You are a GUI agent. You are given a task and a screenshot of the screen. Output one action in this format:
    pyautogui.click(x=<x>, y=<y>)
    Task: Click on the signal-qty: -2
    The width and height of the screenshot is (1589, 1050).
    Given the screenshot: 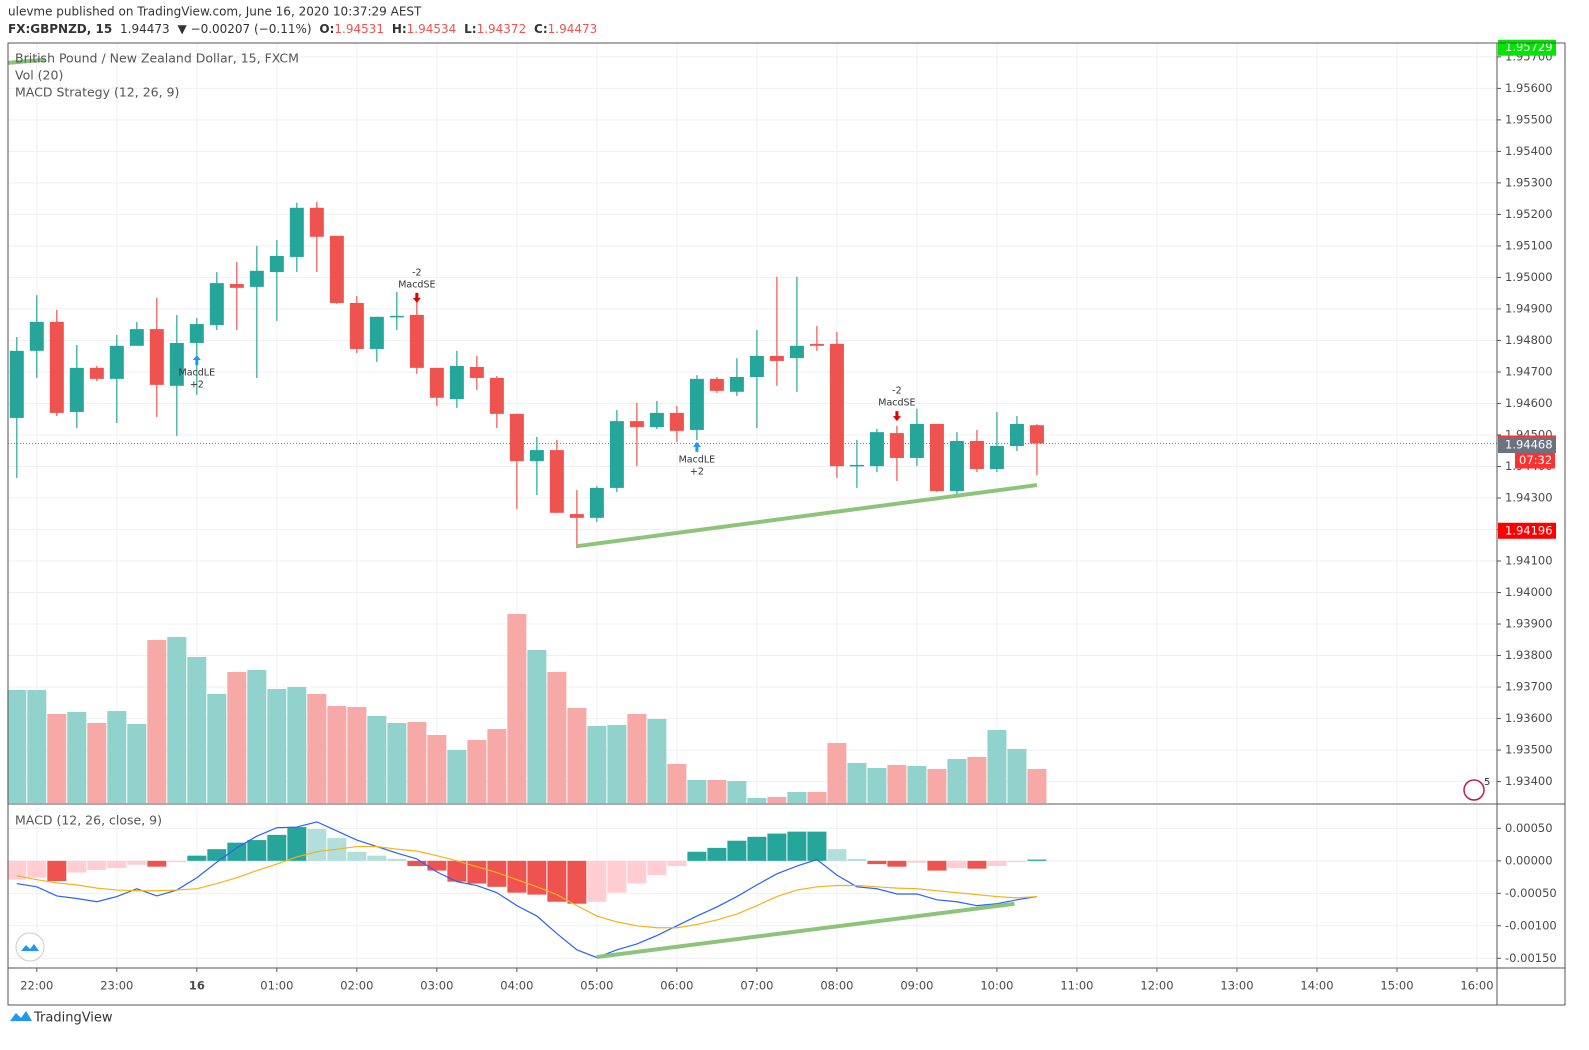 What is the action you would take?
    pyautogui.click(x=416, y=272)
    